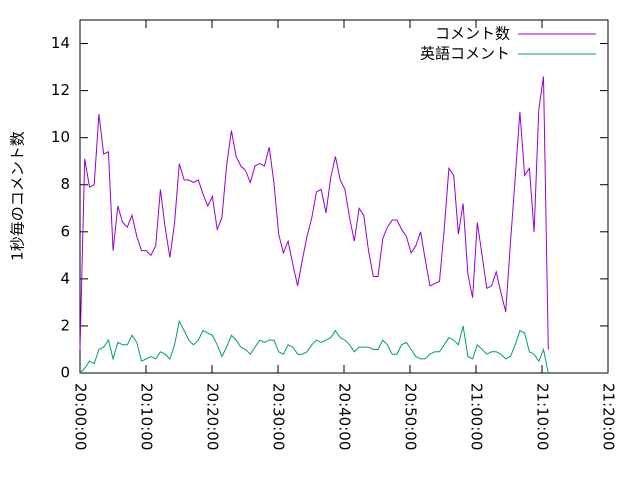 The image size is (640, 480). What do you see at coordinates (411, 416) in the screenshot?
I see `x-tick-label: 20:50:00` at bounding box center [411, 416].